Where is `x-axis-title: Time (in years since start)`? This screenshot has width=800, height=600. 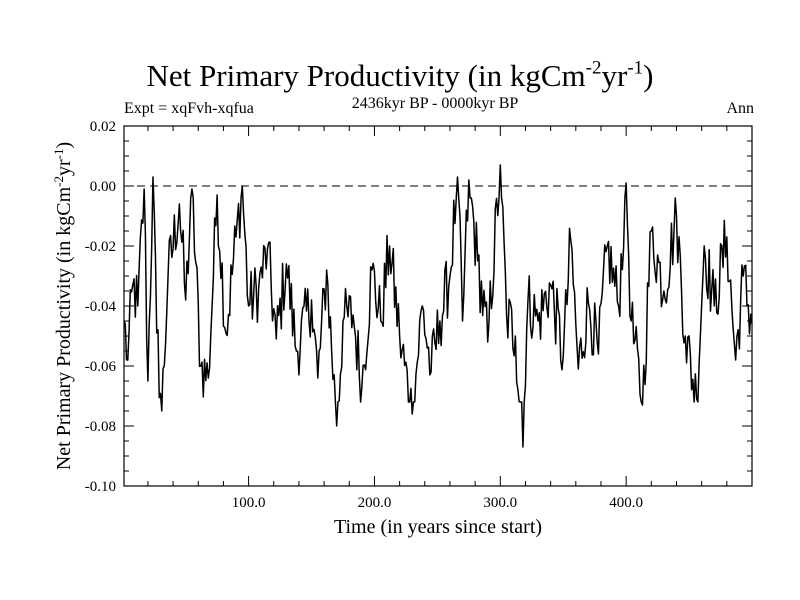 x-axis-title: Time (in years since start) is located at coordinates (438, 527).